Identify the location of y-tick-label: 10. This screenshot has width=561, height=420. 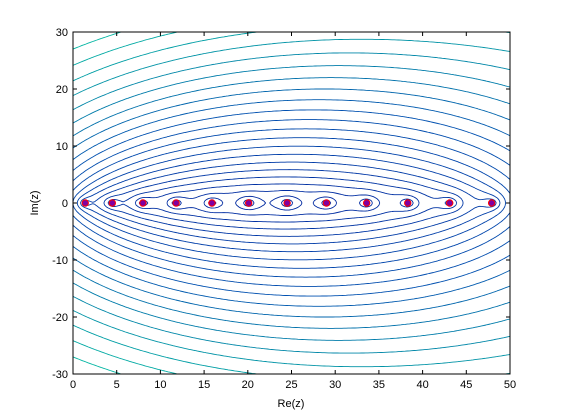
(62, 147).